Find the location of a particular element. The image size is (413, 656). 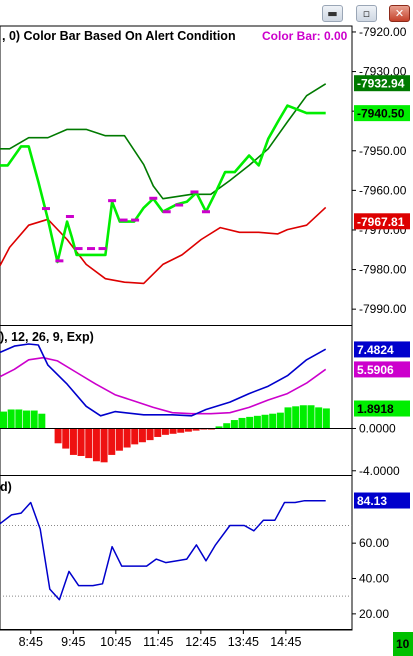

minimize-button: ▬ is located at coordinates (332, 13).